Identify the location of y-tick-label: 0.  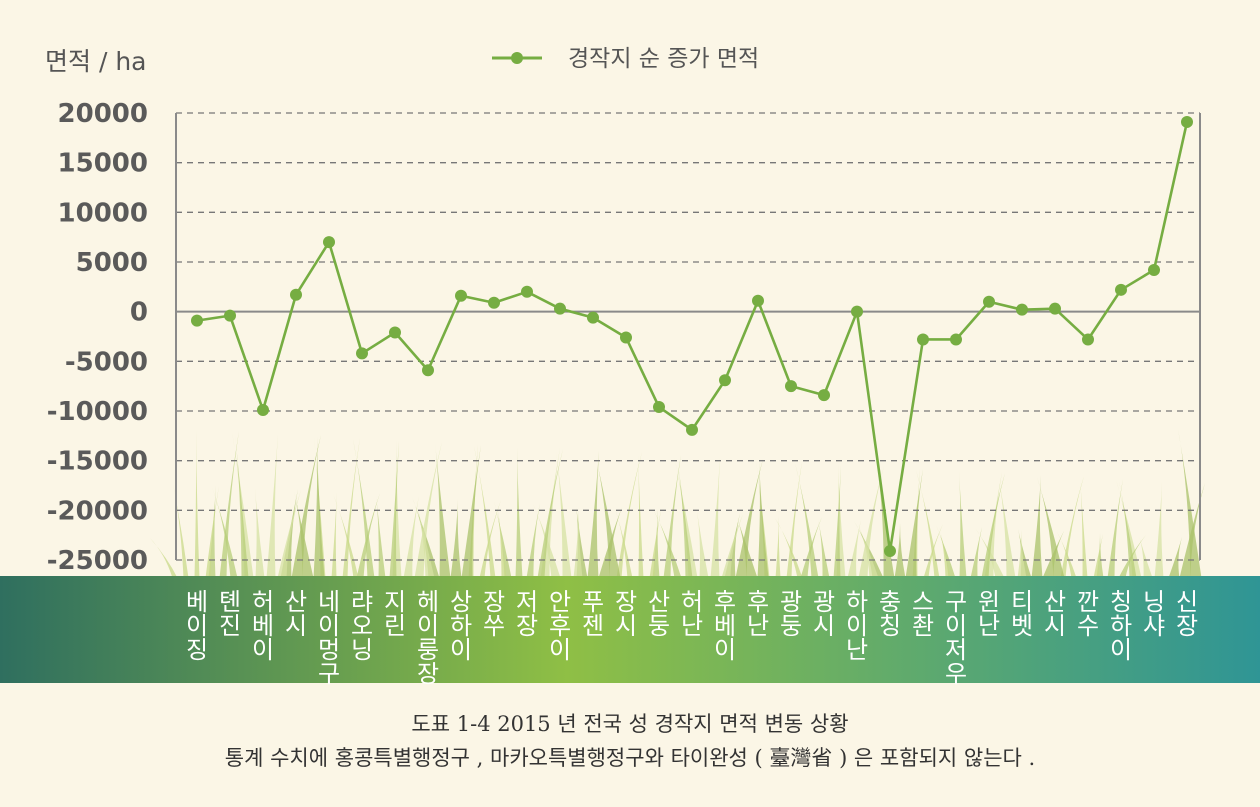
(139, 313).